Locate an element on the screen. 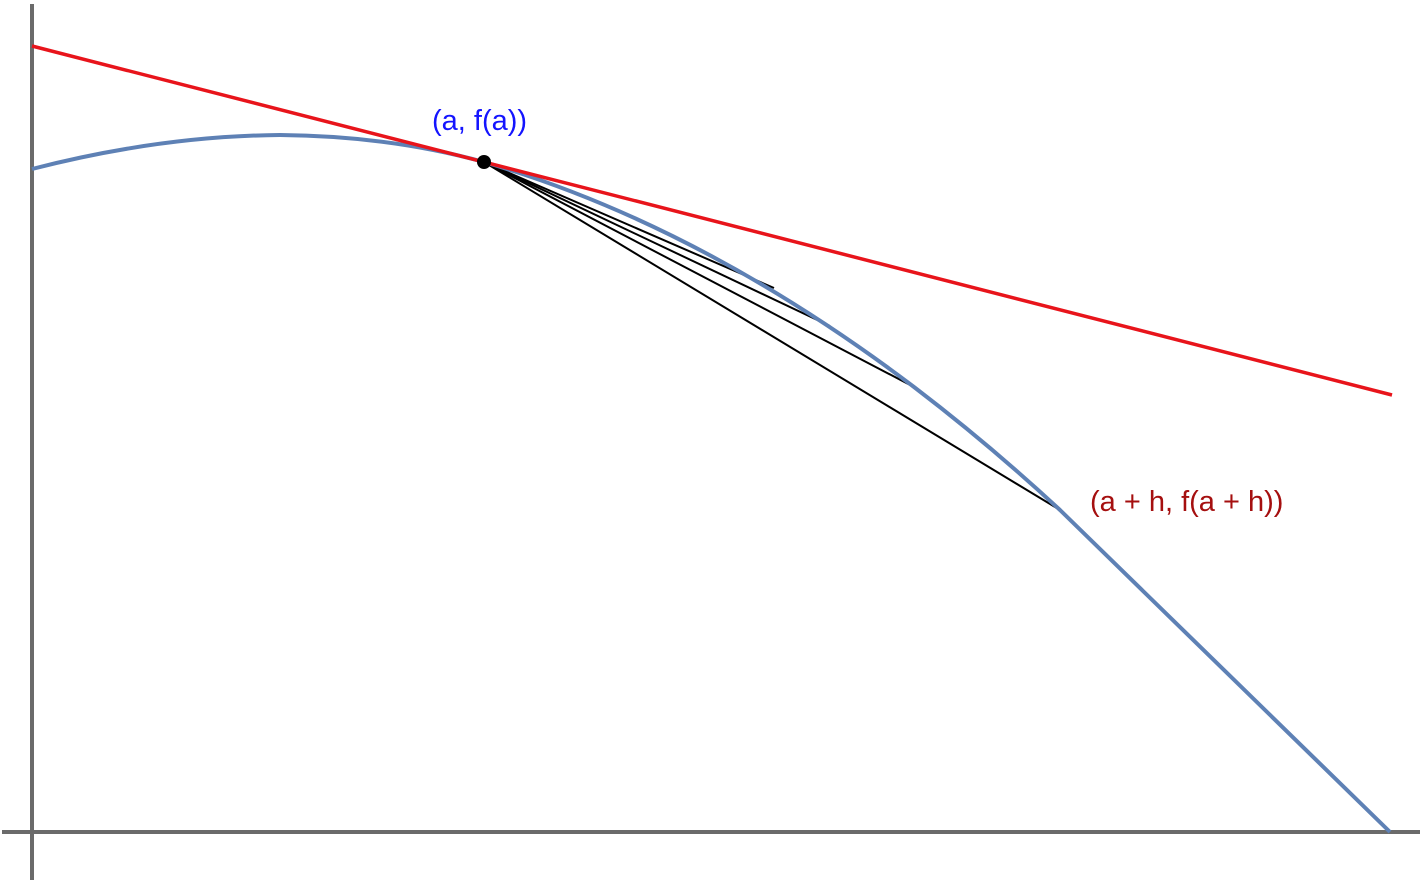 This screenshot has height=882, width=1422. point-a-label: (a, f(a)) is located at coordinates (479, 121).